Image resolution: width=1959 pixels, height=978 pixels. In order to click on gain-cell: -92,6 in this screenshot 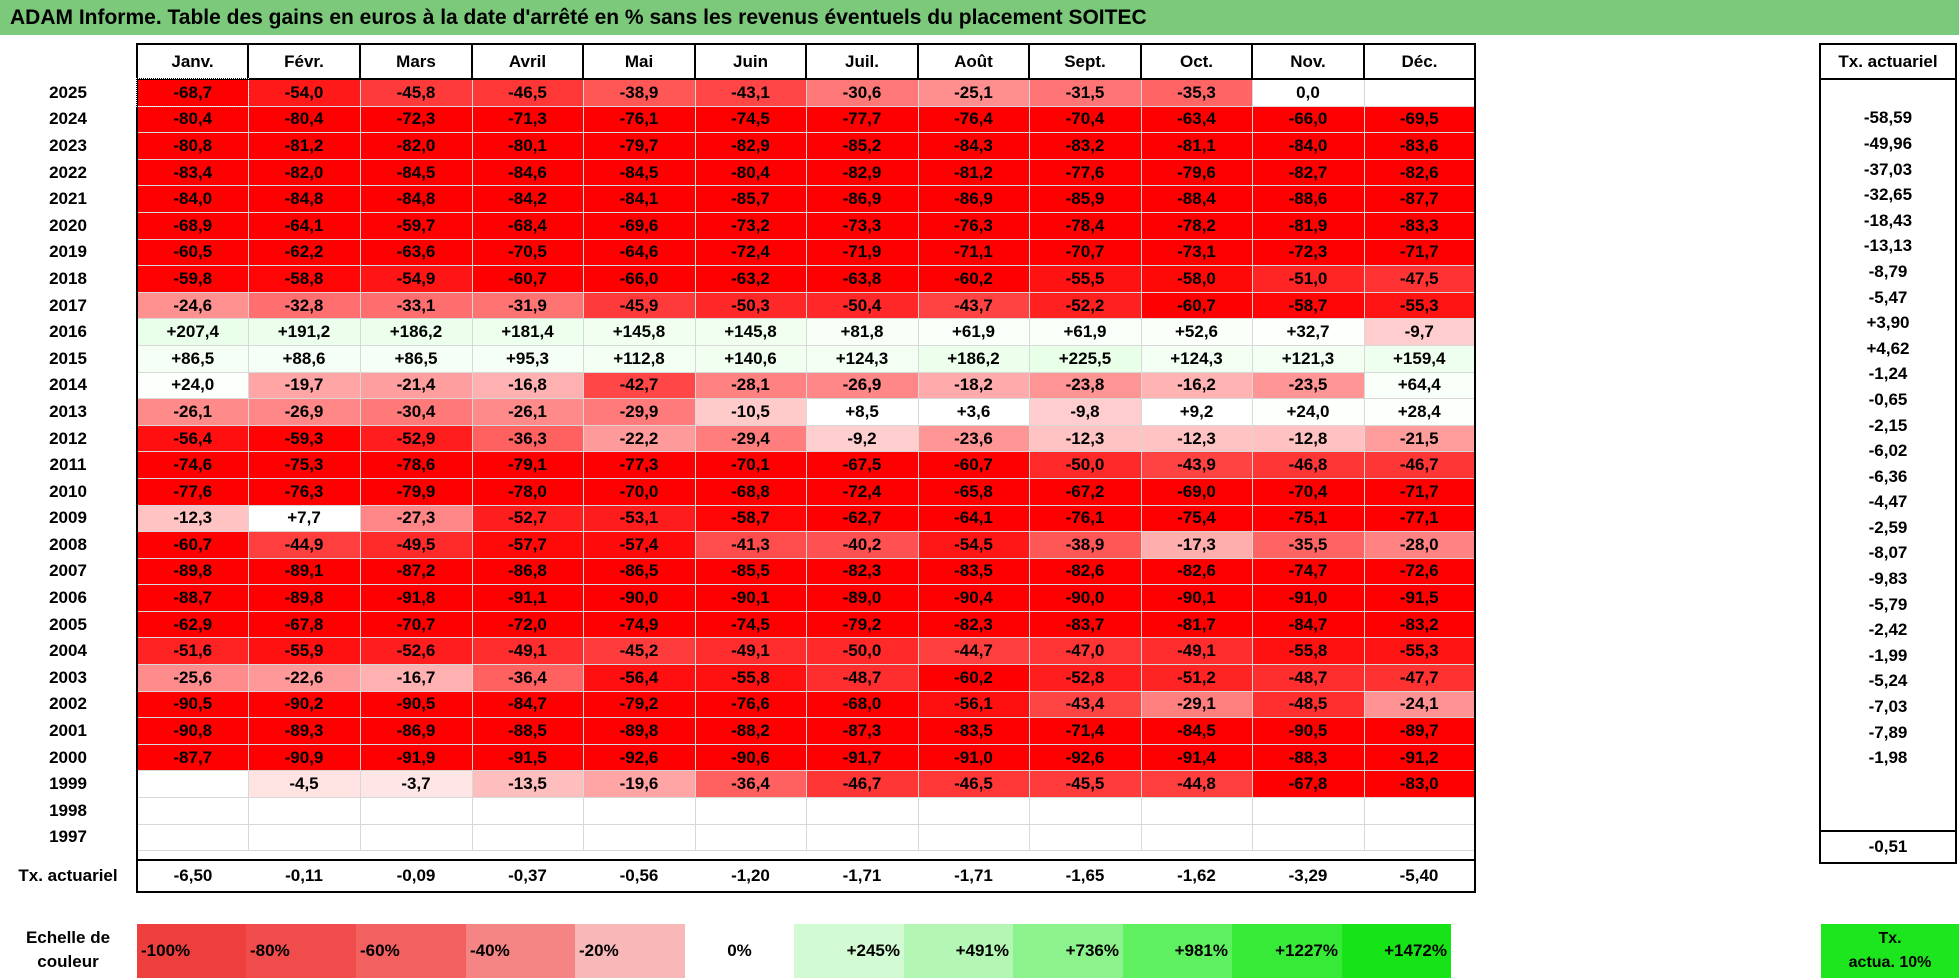, I will do `click(1085, 757)`.